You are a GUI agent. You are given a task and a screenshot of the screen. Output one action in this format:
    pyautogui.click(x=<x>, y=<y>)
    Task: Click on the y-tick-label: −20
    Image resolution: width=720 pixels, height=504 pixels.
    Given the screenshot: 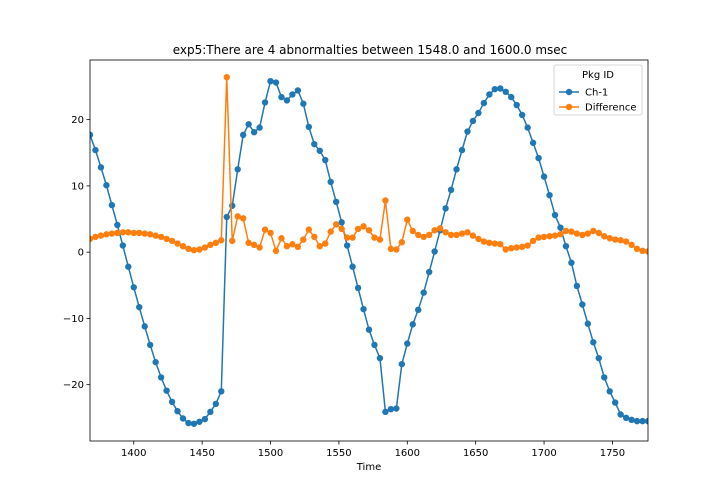 What is the action you would take?
    pyautogui.click(x=73, y=385)
    